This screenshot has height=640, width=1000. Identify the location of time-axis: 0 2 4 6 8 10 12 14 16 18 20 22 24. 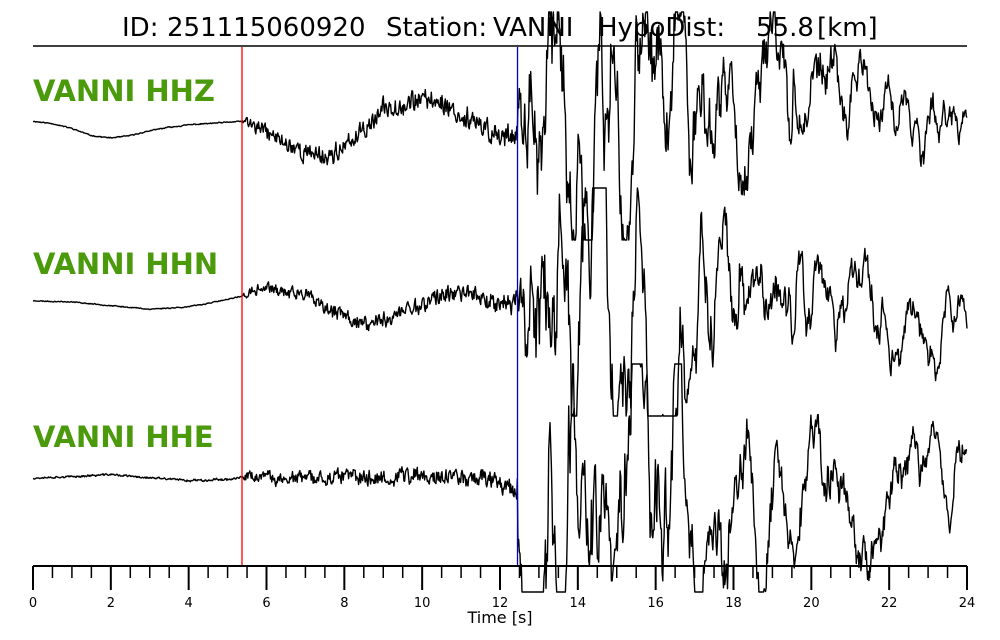
(502, 588).